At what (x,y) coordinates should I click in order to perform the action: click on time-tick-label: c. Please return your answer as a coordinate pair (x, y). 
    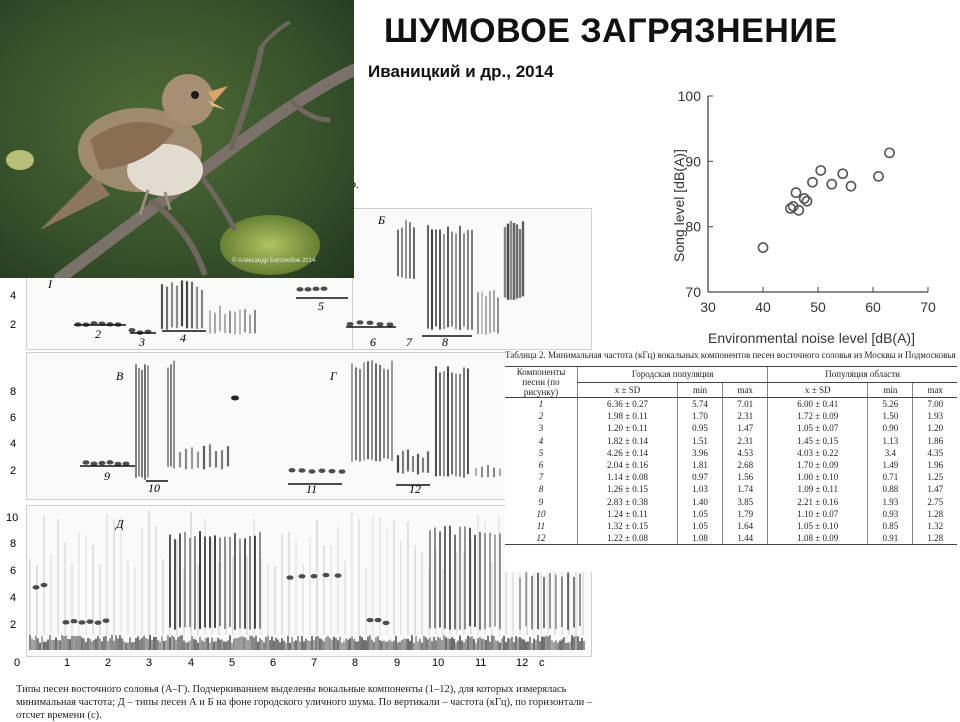
    Looking at the image, I should click on (542, 663).